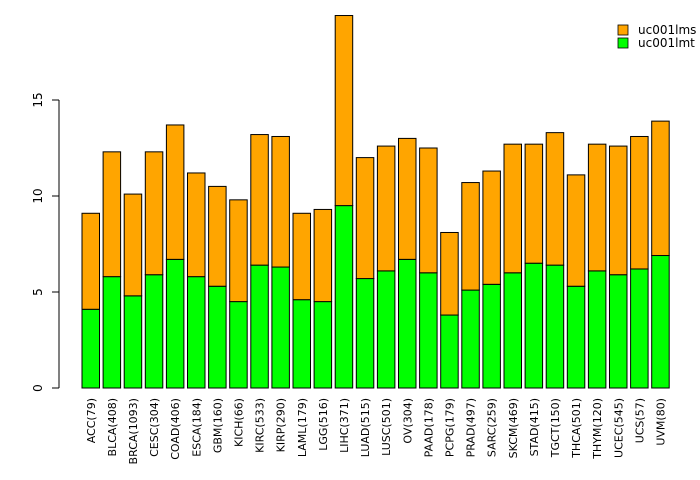  Describe the element at coordinates (667, 30) in the screenshot. I see `legend-label-uc001lms: uc001lms` at that location.